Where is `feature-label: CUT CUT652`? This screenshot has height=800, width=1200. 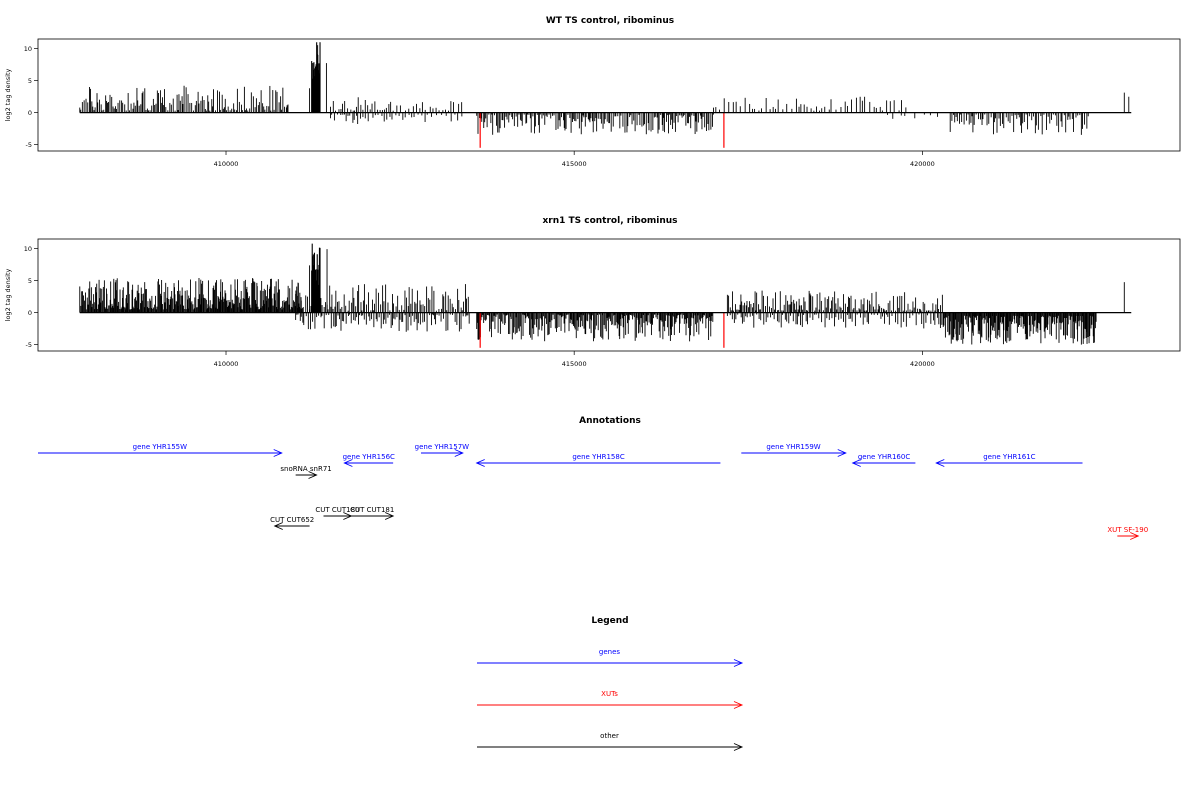
feature-label: CUT CUT652 is located at coordinates (292, 520).